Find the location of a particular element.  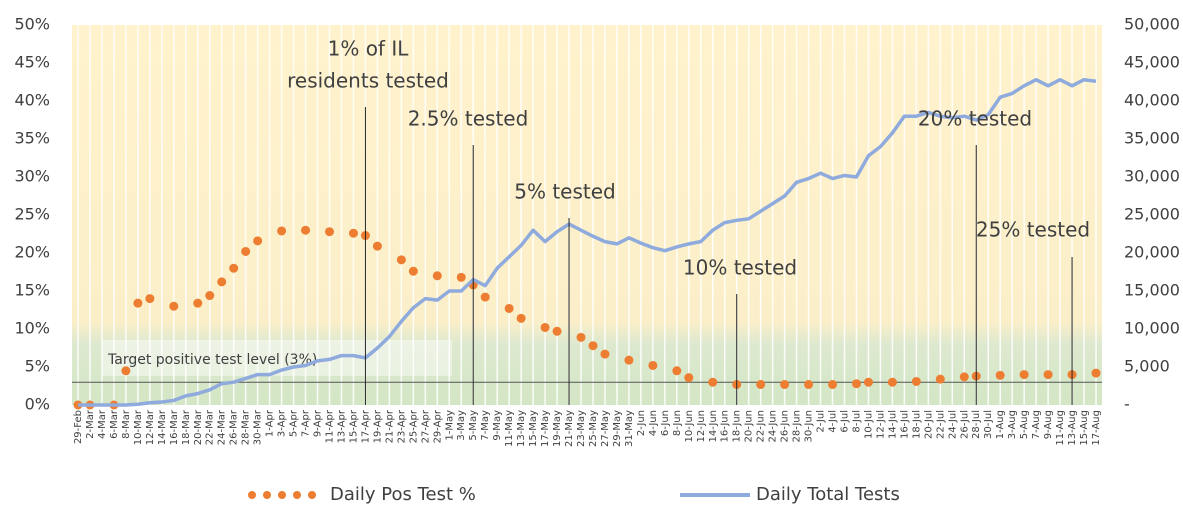

x-tick-label: 26-Mar is located at coordinates (234, 427).